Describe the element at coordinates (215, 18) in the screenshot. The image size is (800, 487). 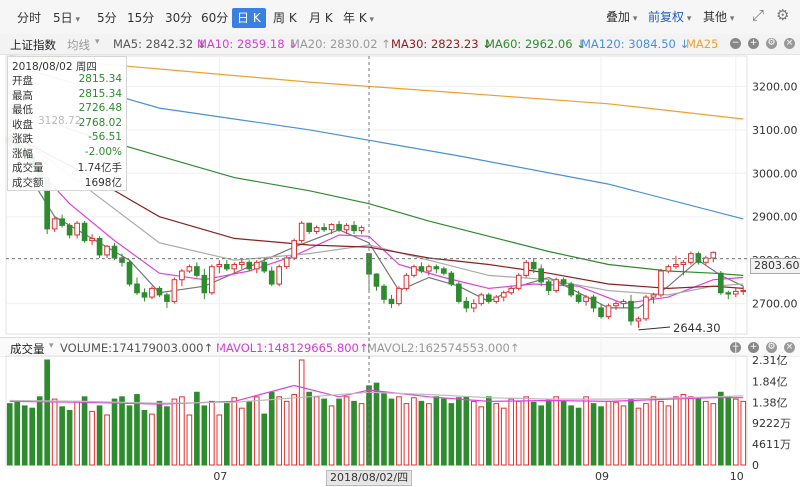
I see `period-tab: 60分` at that location.